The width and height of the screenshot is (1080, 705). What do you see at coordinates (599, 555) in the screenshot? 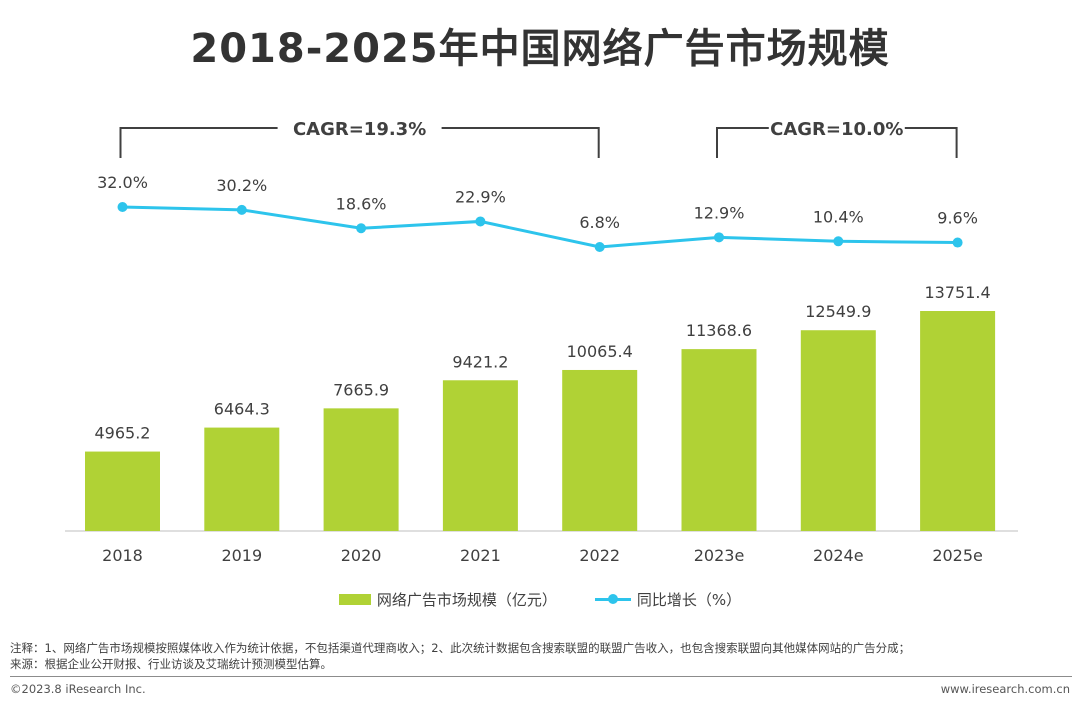
I see `x-tick-label-2022: 2022` at bounding box center [599, 555].